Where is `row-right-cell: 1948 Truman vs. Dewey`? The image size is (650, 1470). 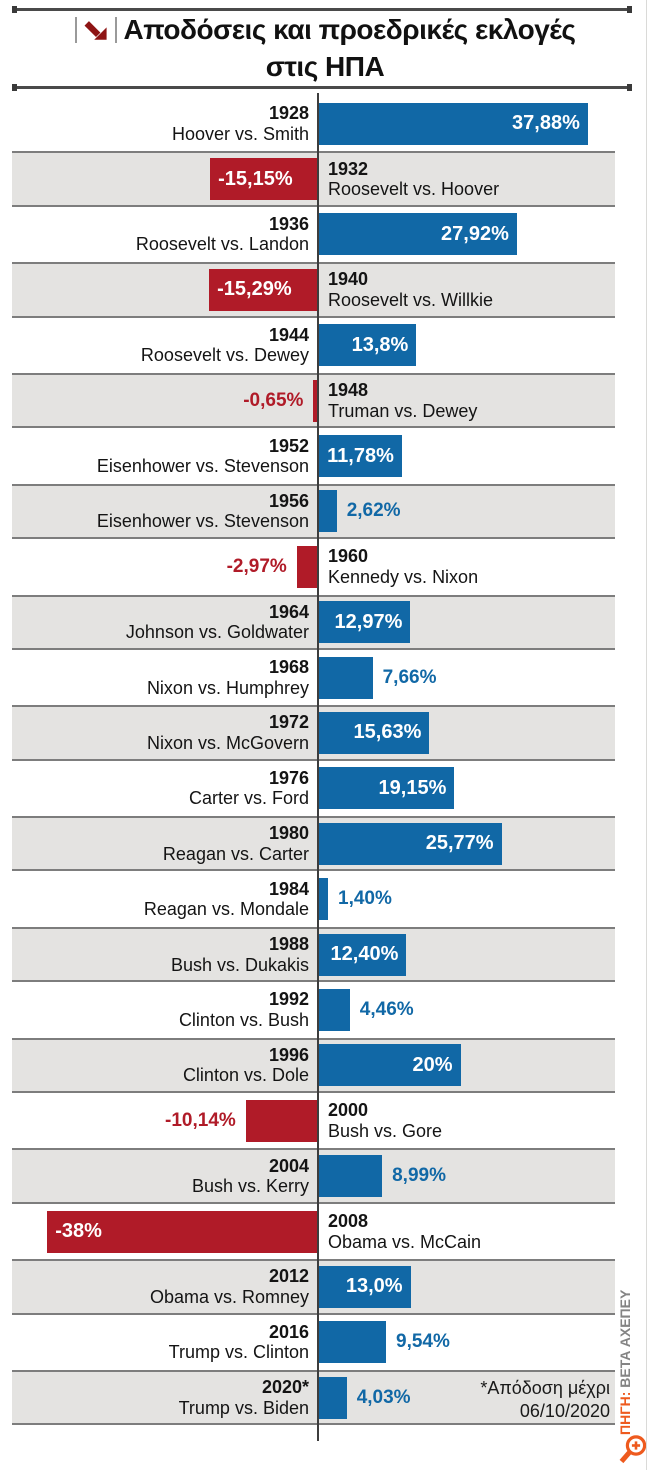 row-right-cell: 1948 Truman vs. Dewey is located at coordinates (466, 400).